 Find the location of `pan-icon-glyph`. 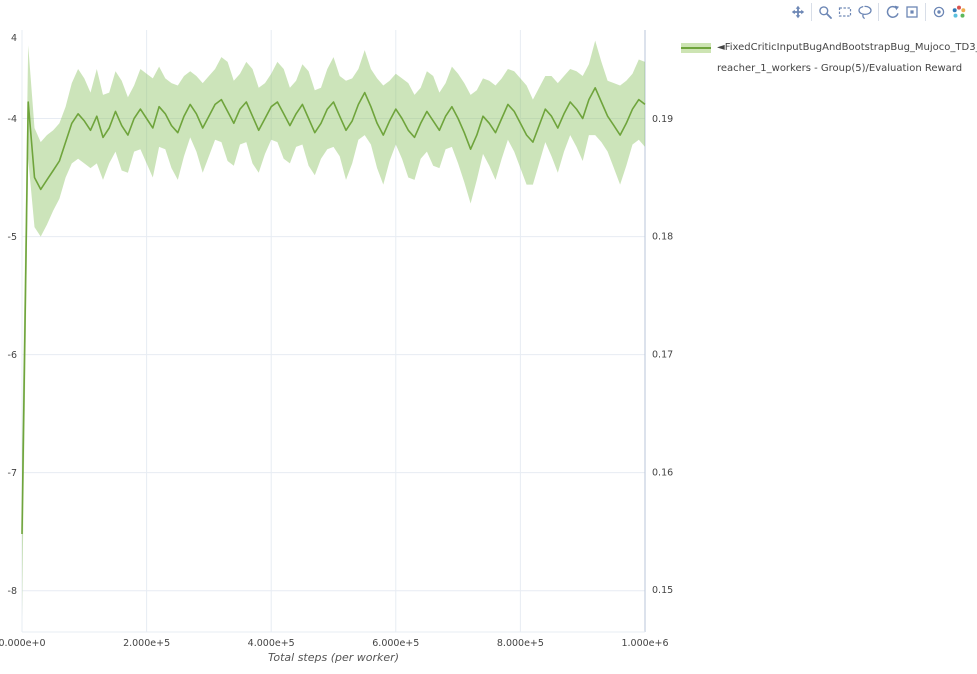

pan-icon-glyph is located at coordinates (798, 12).